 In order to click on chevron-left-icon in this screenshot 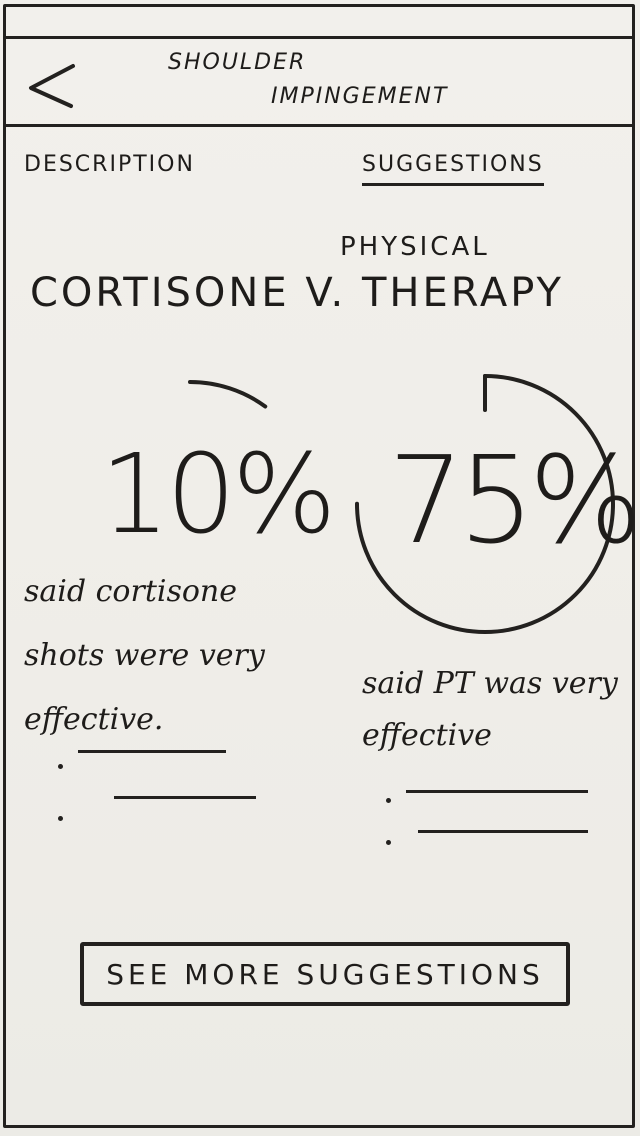, I will do `click(52, 86)`.